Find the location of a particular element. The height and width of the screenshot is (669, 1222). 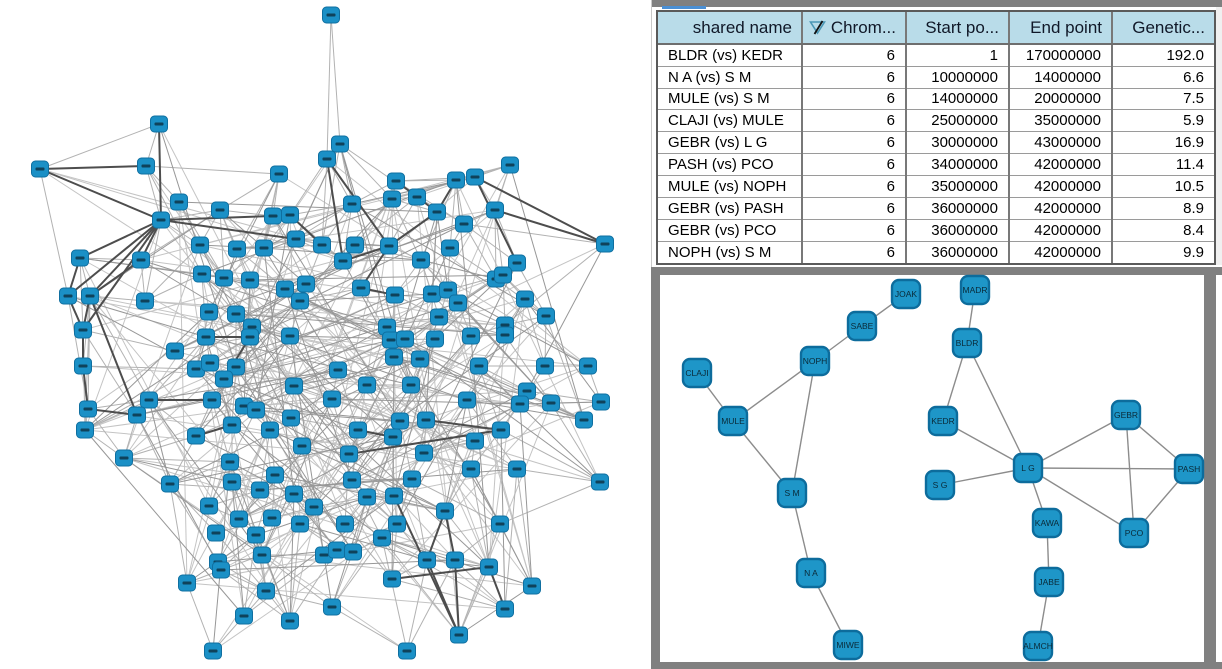

svg-text: JABE is located at coordinates (1049, 582).